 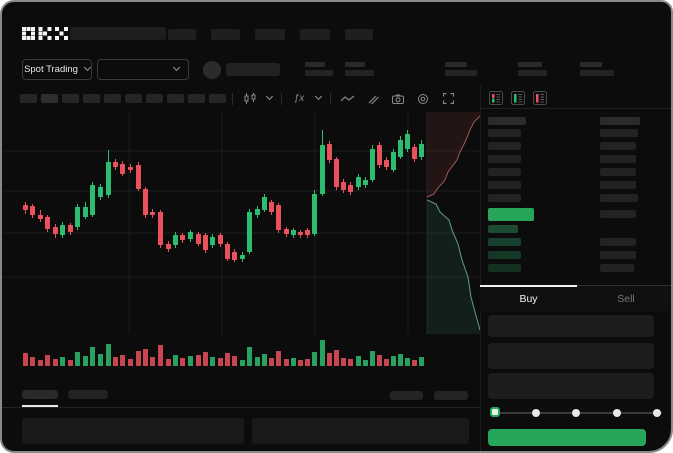 What do you see at coordinates (133, 431) in the screenshot?
I see `orders-panel-placeholder` at bounding box center [133, 431].